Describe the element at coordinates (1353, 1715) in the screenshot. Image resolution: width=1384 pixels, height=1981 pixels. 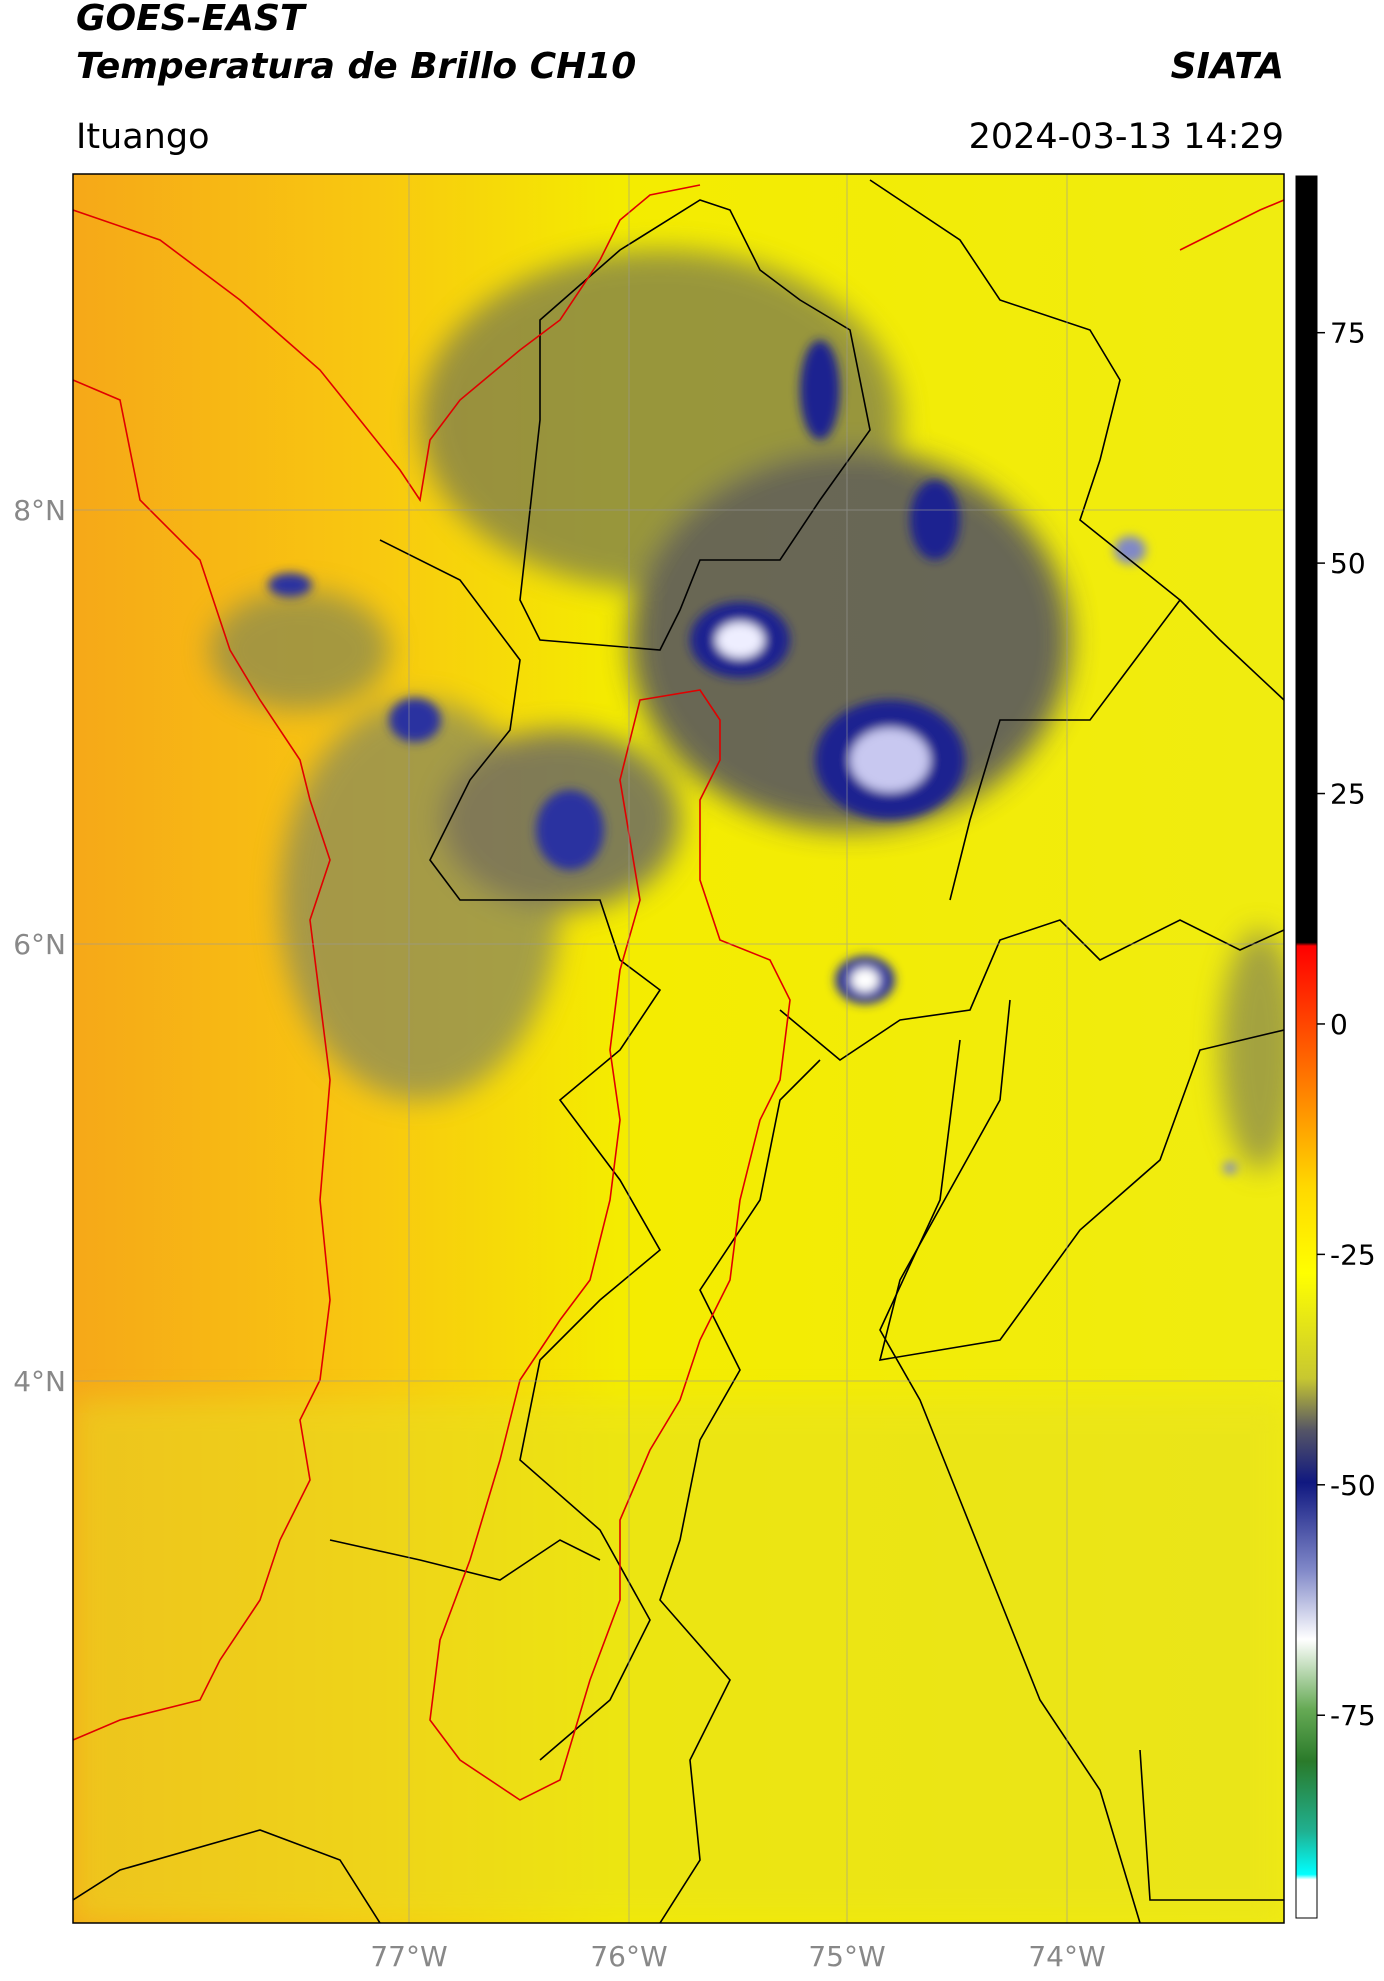
I see `colorbar-tick-label: -75` at that location.